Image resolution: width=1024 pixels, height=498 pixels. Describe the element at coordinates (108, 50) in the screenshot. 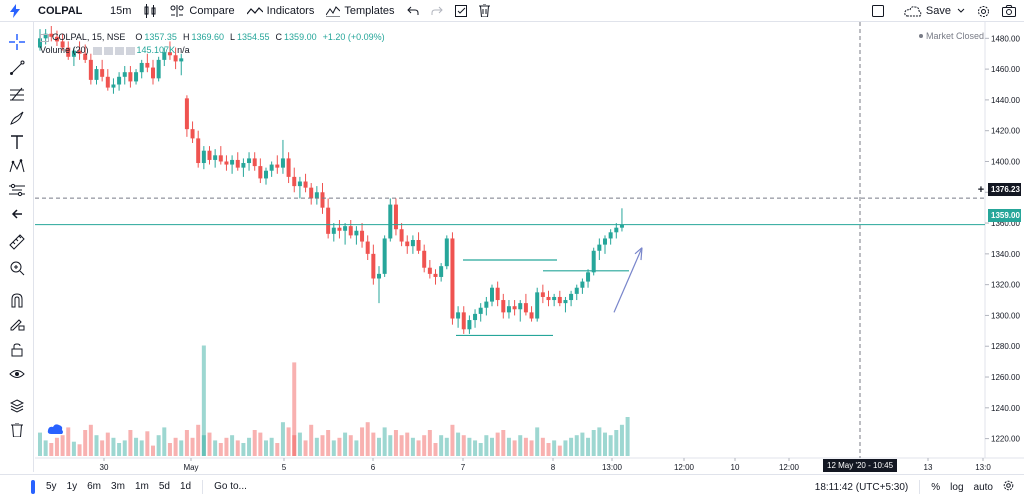

I see `settings-toggle-icon` at that location.